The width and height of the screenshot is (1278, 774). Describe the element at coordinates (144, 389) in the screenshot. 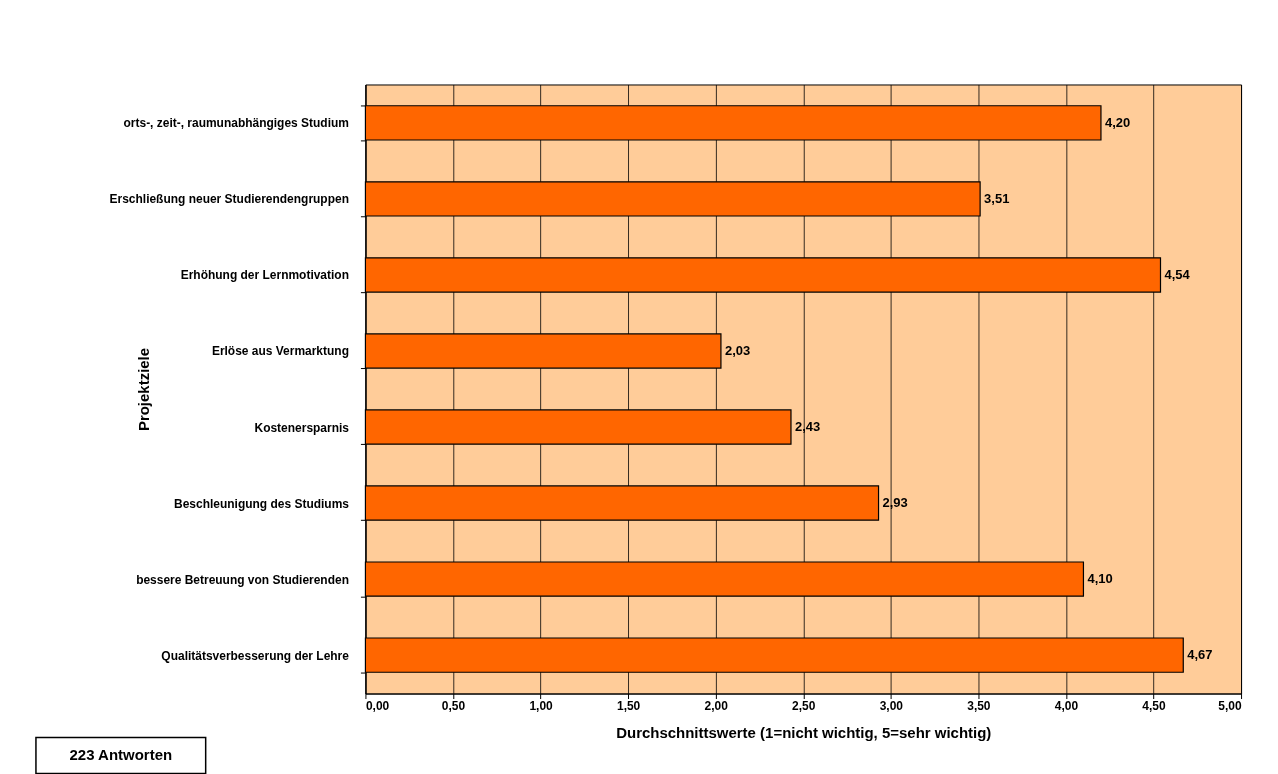

I see `y-axis-title: Projektziele` at that location.